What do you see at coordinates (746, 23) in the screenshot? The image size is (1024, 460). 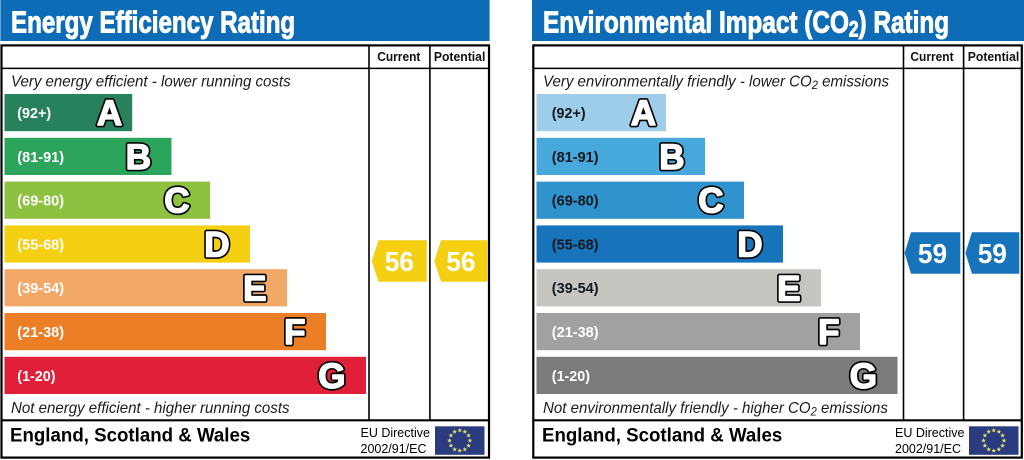 I see `svg-text:Environmental Impact (CO2) Rat: Environmental Impact (CO2) Rating` at bounding box center [746, 23].